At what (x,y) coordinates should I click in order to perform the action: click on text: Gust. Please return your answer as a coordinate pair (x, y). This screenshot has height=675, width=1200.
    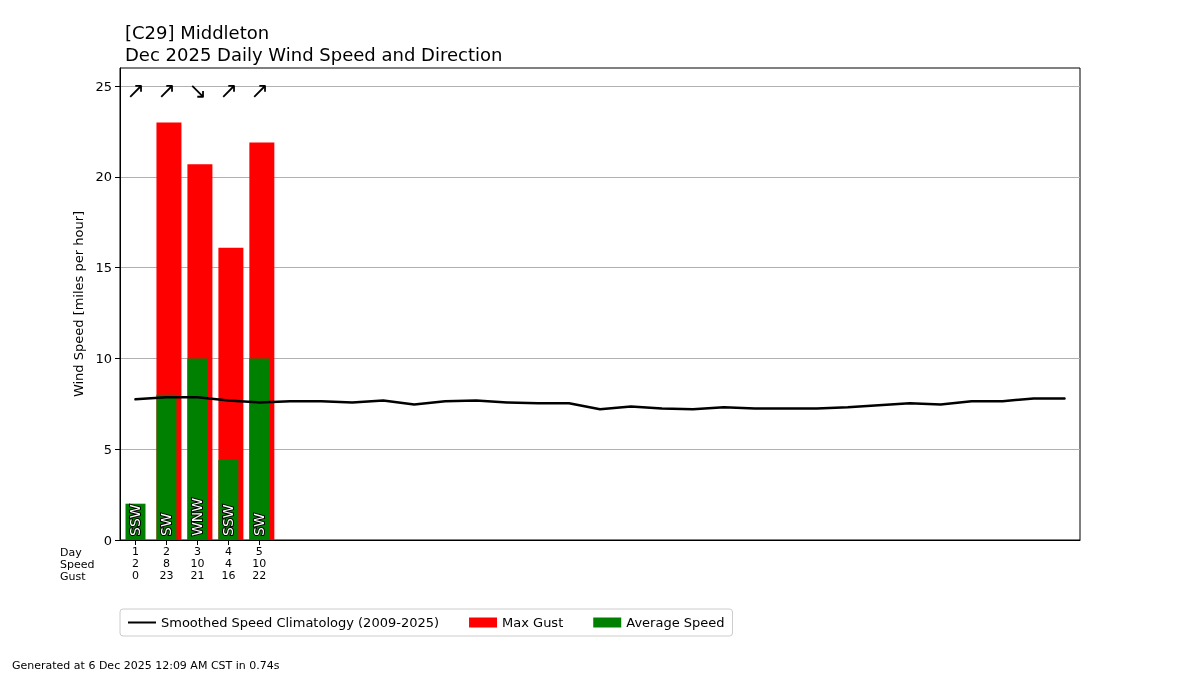
    Looking at the image, I should click on (73, 576).